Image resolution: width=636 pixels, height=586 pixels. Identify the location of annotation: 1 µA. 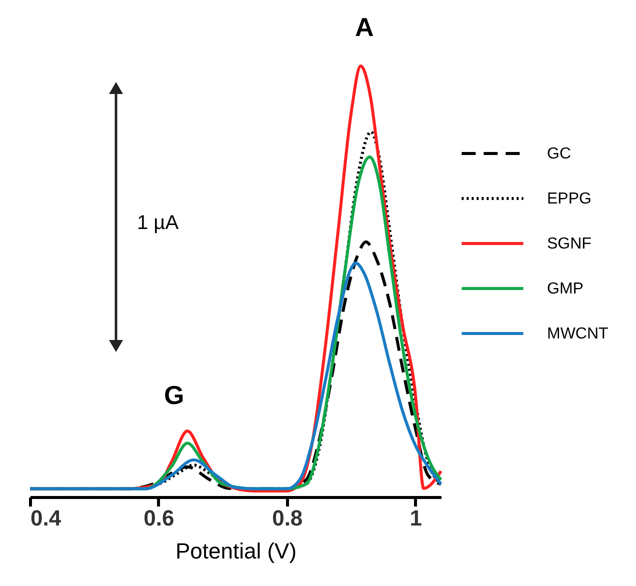
(158, 223).